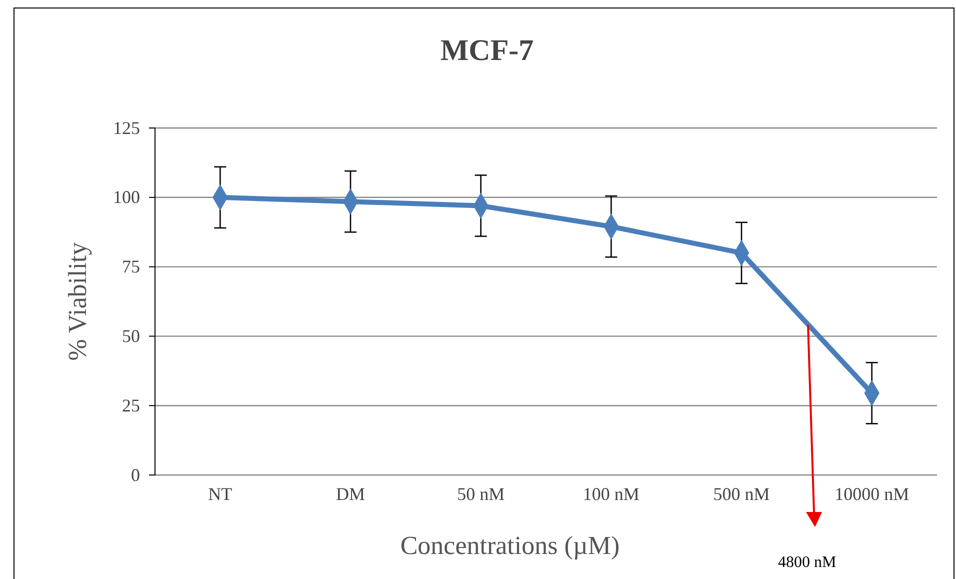 This screenshot has width=956, height=579. Describe the element at coordinates (131, 336) in the screenshot. I see `y-tick-label: 50` at that location.